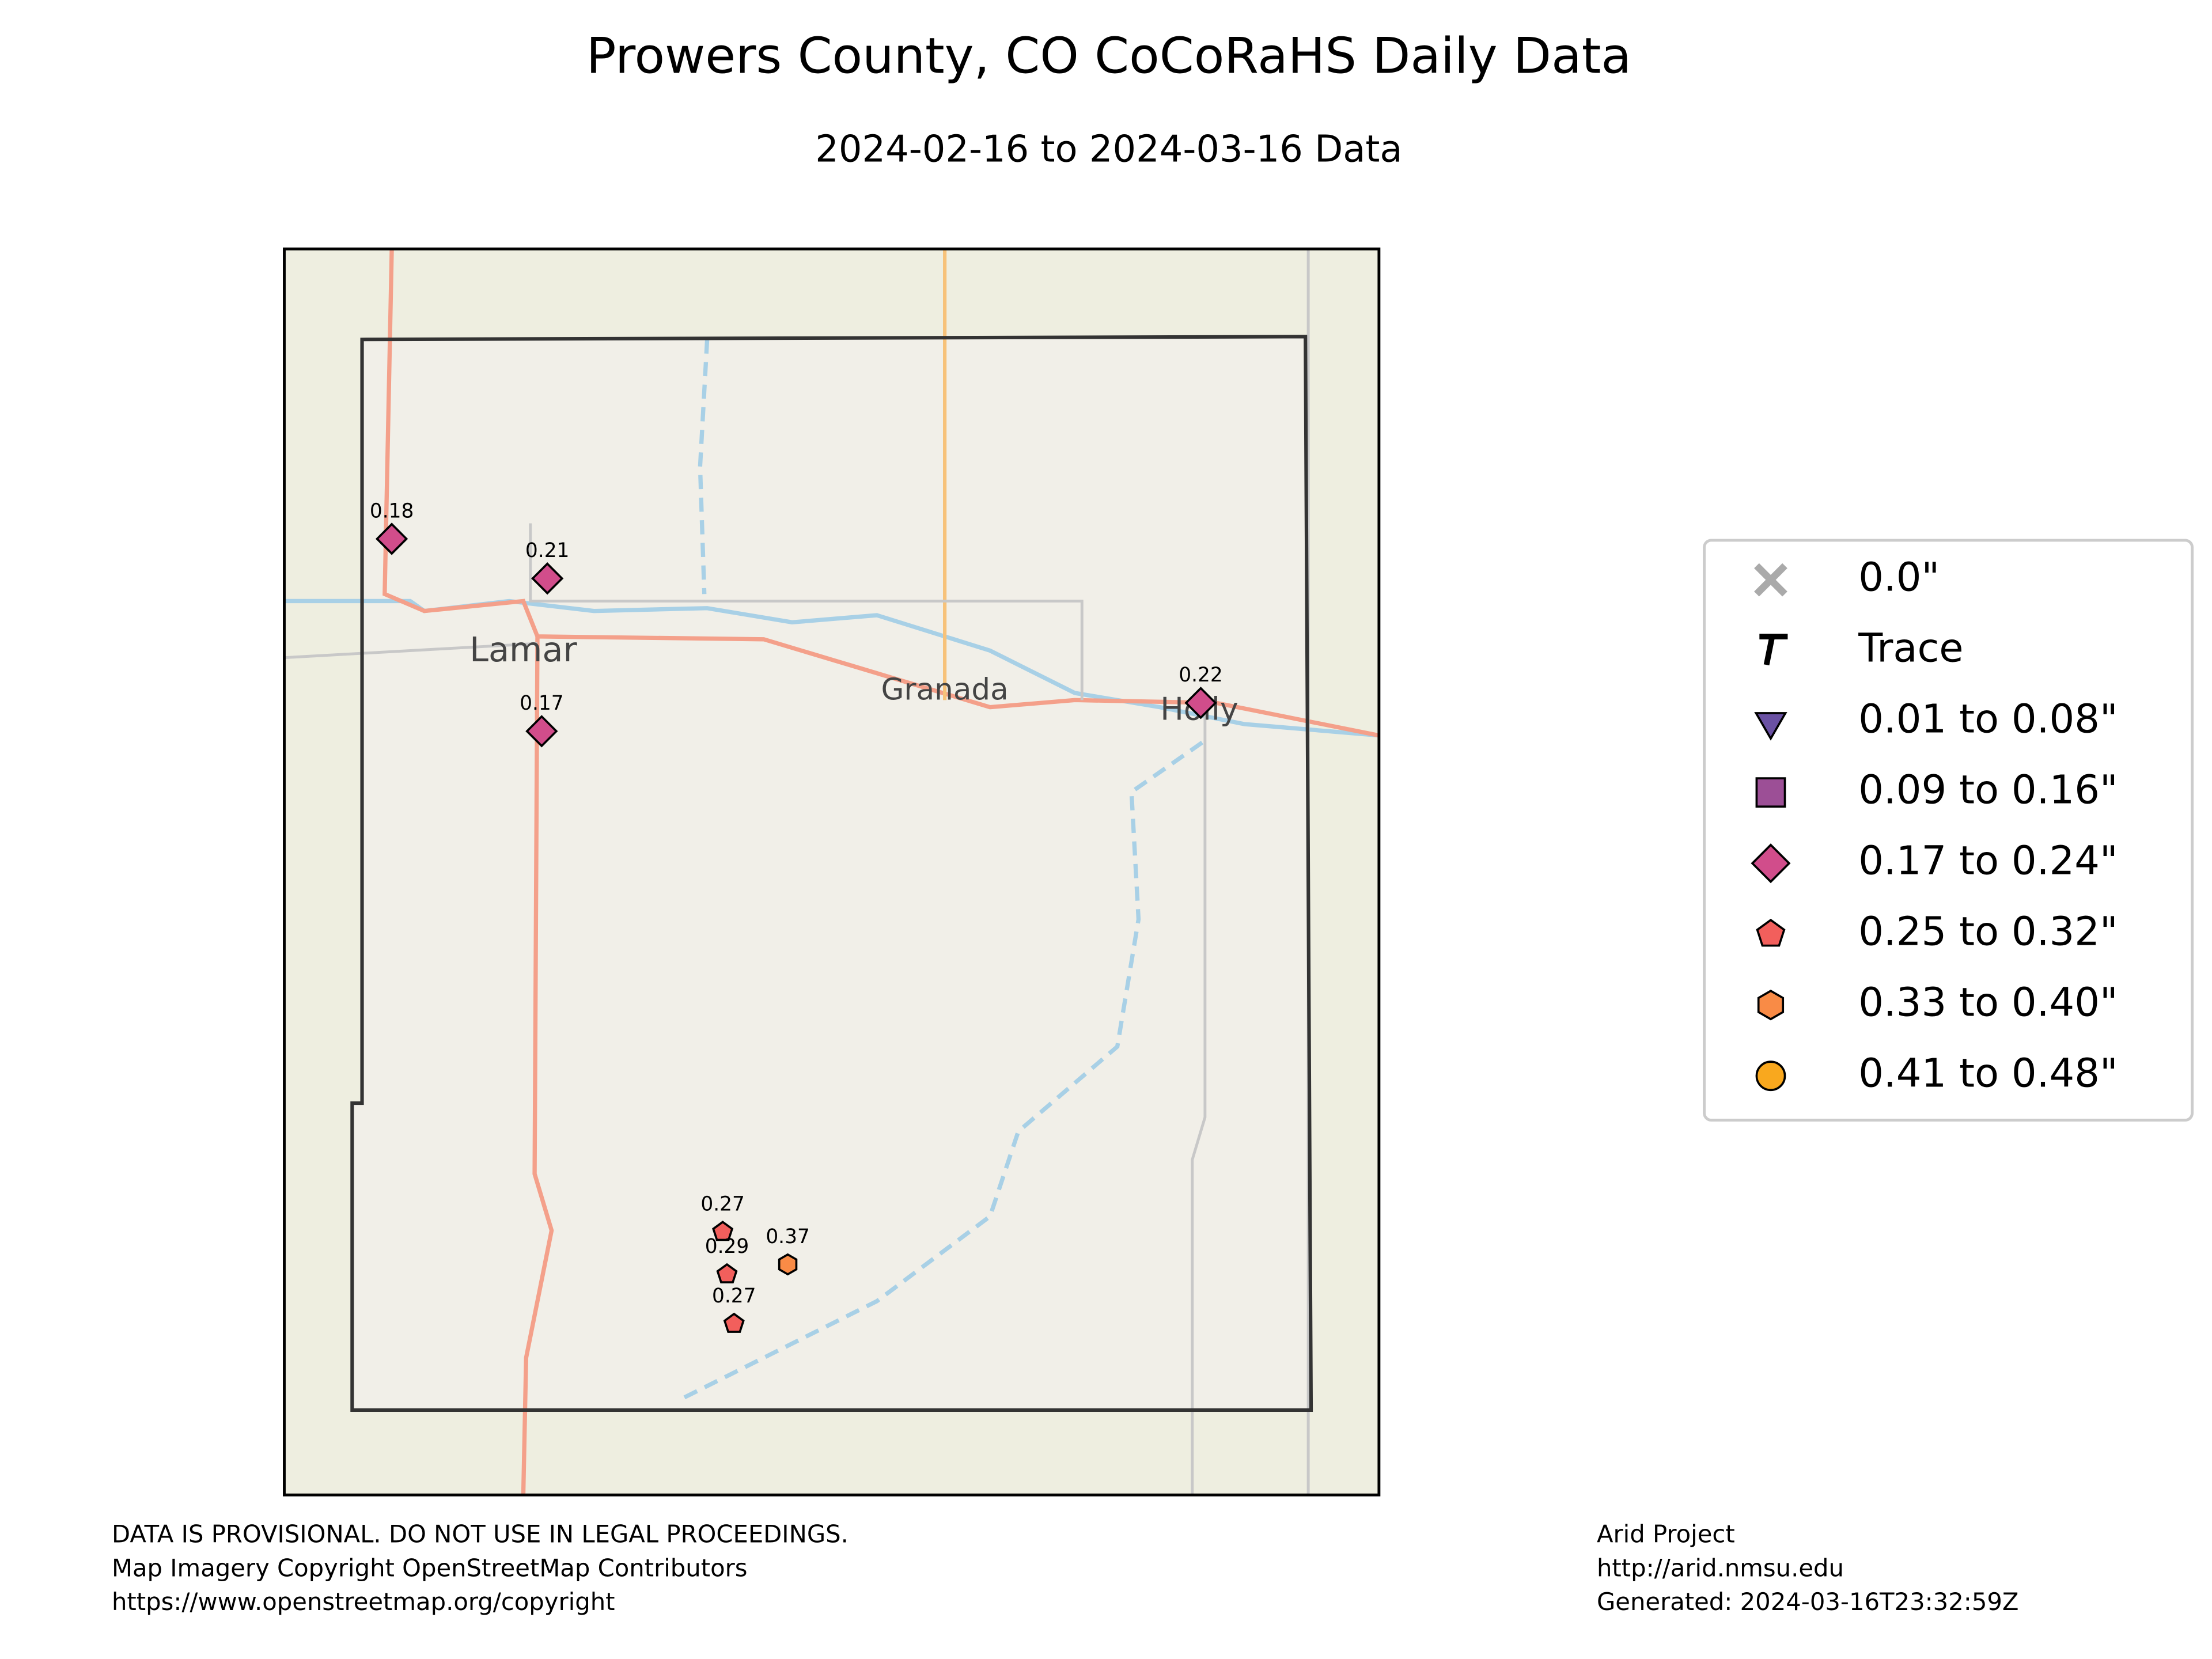 Image resolution: width=2212 pixels, height=1659 pixels. I want to click on footer-text: https://www.openstreetmap.org/copyright, so click(363, 1602).